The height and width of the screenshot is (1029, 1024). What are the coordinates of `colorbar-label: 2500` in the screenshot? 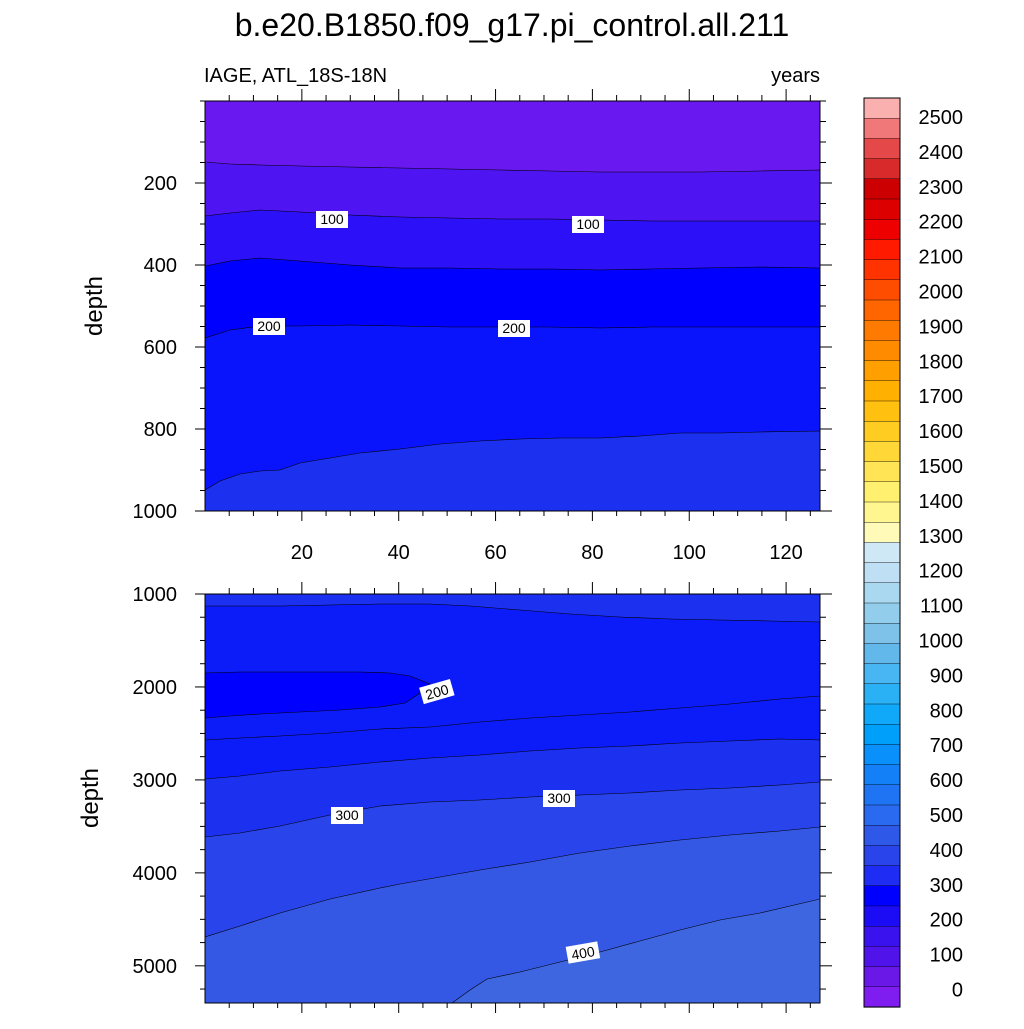 It's located at (941, 118).